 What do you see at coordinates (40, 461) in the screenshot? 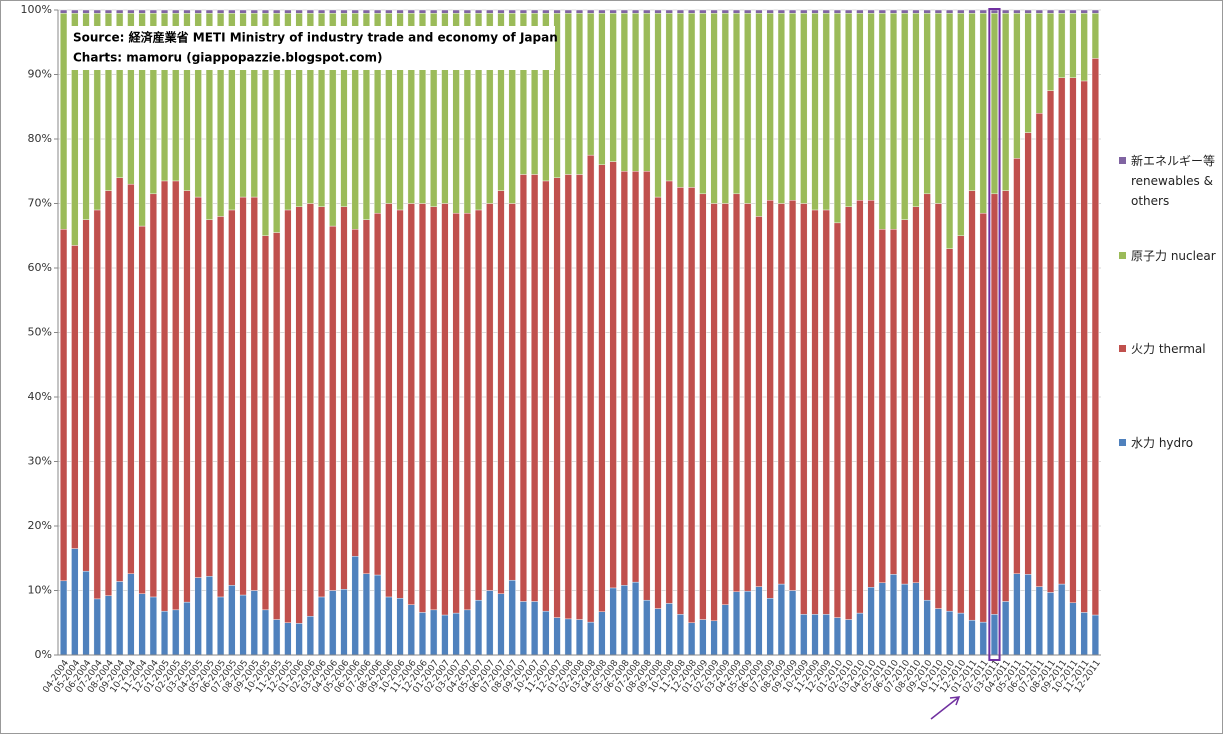
I see `y-tick-label: 30%` at bounding box center [40, 461].